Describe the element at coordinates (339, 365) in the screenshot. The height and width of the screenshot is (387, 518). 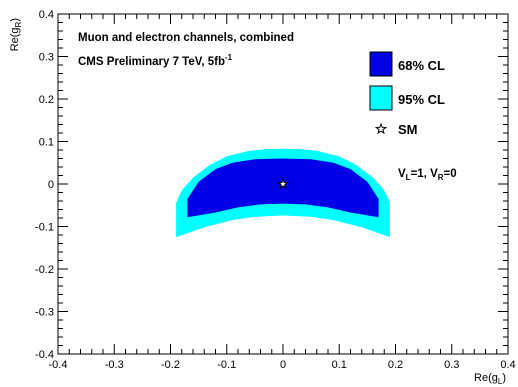
I see `x-tick-label: 0.1` at that location.